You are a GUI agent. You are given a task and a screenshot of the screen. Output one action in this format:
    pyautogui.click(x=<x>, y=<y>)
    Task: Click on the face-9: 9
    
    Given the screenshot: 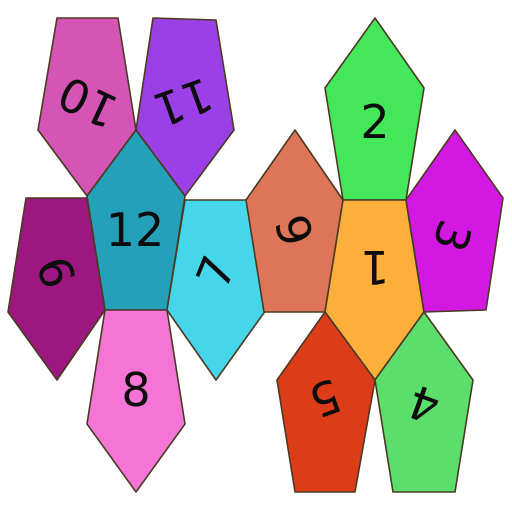 What is the action you would take?
    pyautogui.click(x=56, y=289)
    